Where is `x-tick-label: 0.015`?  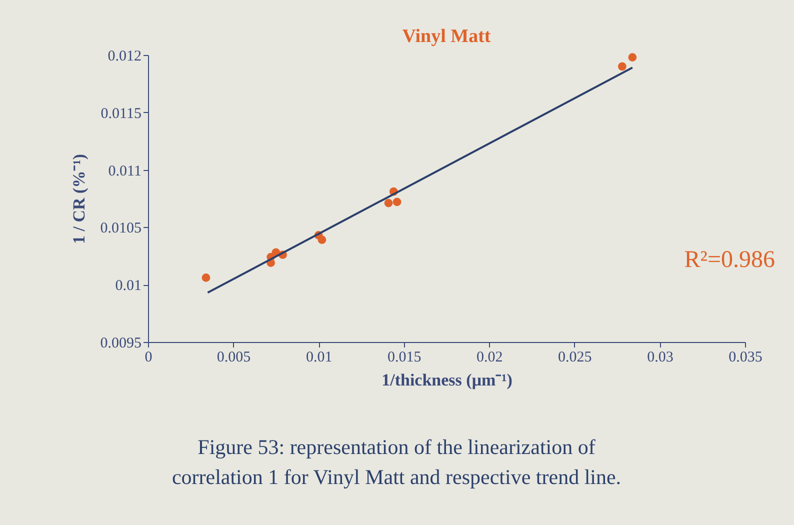 x-tick-label: 0.015 is located at coordinates (404, 358).